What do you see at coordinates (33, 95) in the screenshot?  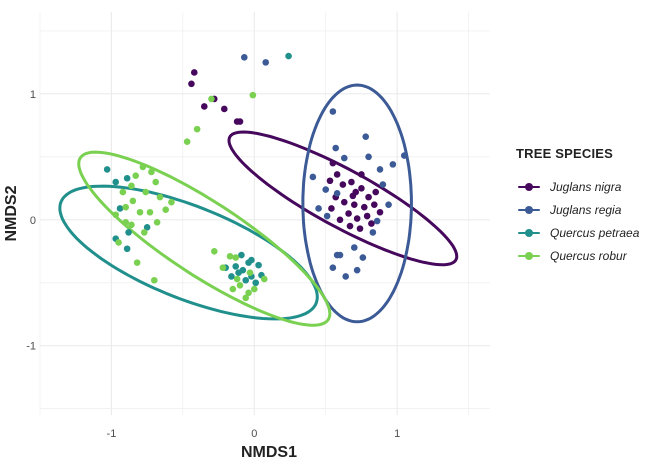 I see `y-tick-label: 1` at bounding box center [33, 95].